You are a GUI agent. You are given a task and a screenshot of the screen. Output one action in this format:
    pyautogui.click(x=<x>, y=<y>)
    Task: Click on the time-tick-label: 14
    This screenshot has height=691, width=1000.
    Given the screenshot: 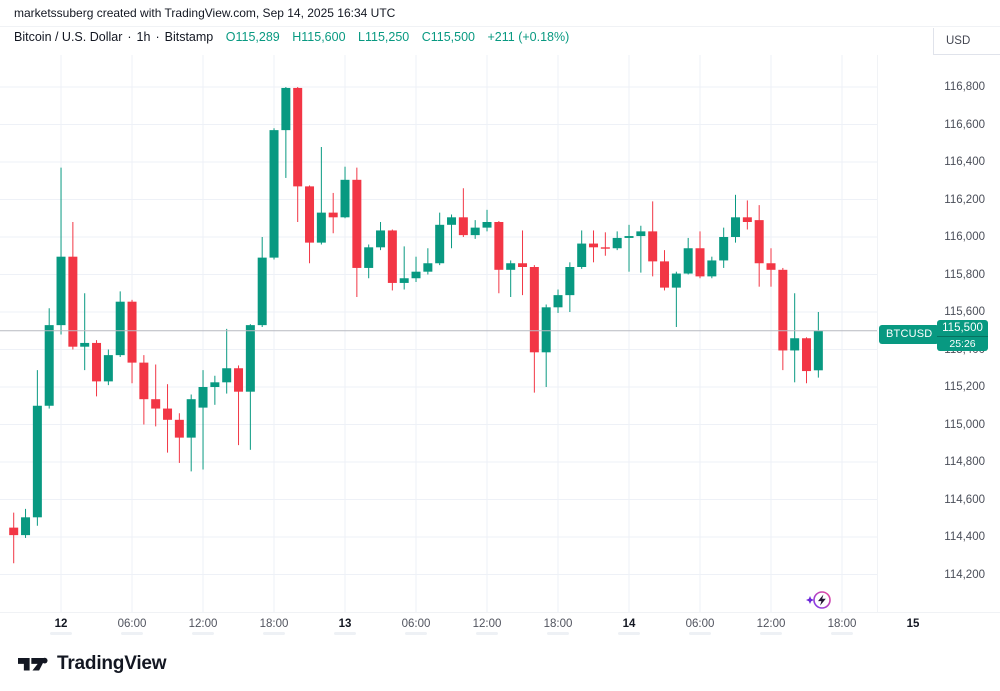 What is the action you would take?
    pyautogui.click(x=629, y=624)
    